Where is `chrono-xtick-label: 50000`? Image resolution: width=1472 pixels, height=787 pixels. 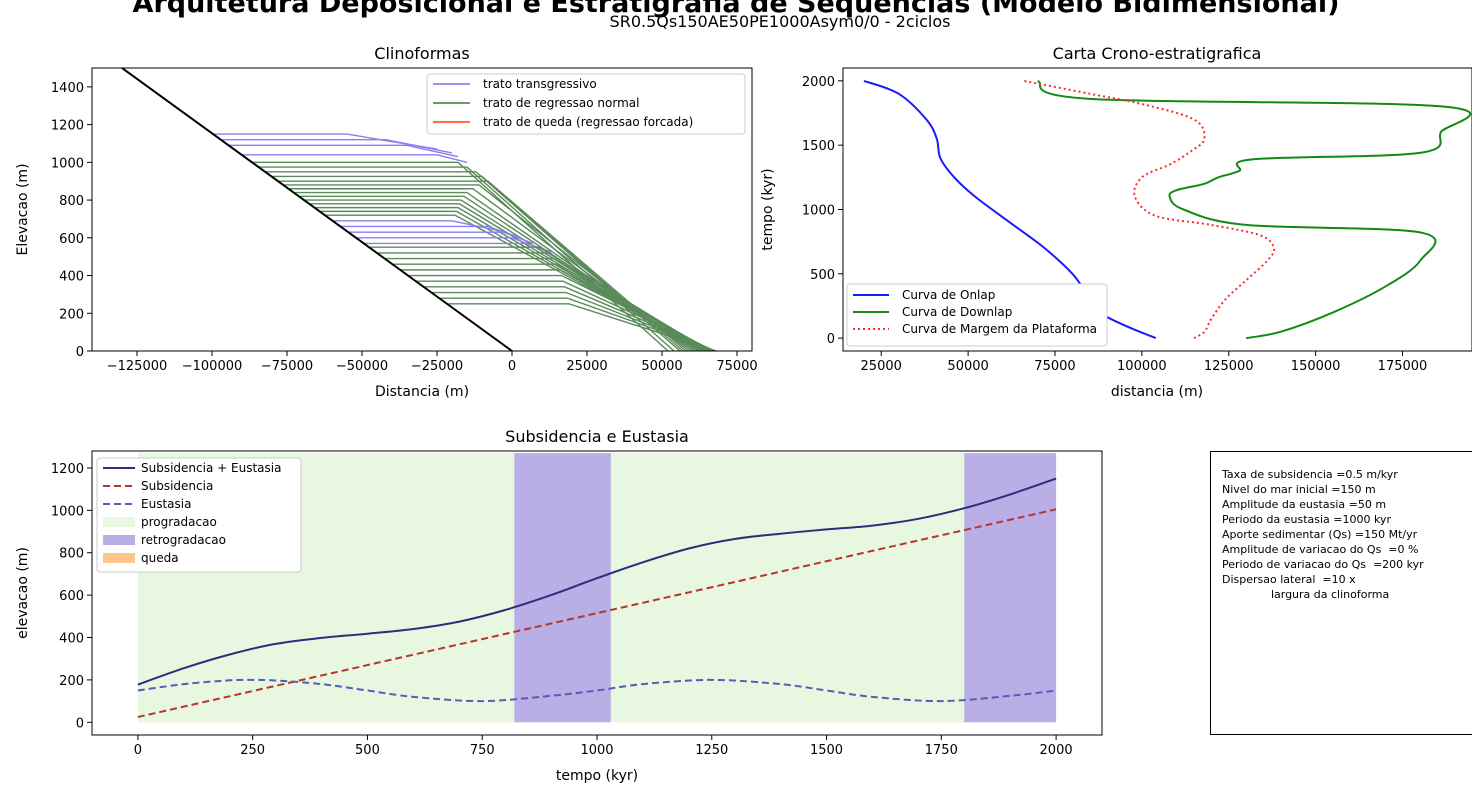
chrono-xtick-label: 50000 is located at coordinates (967, 366).